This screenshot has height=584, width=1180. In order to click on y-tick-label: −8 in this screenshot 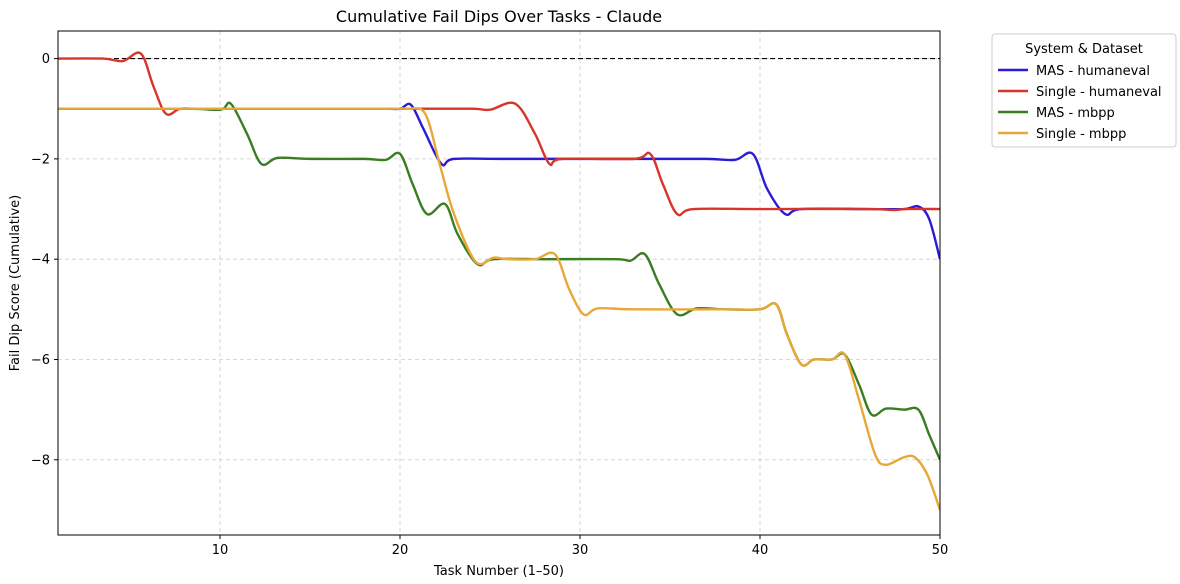, I will do `click(40, 460)`.